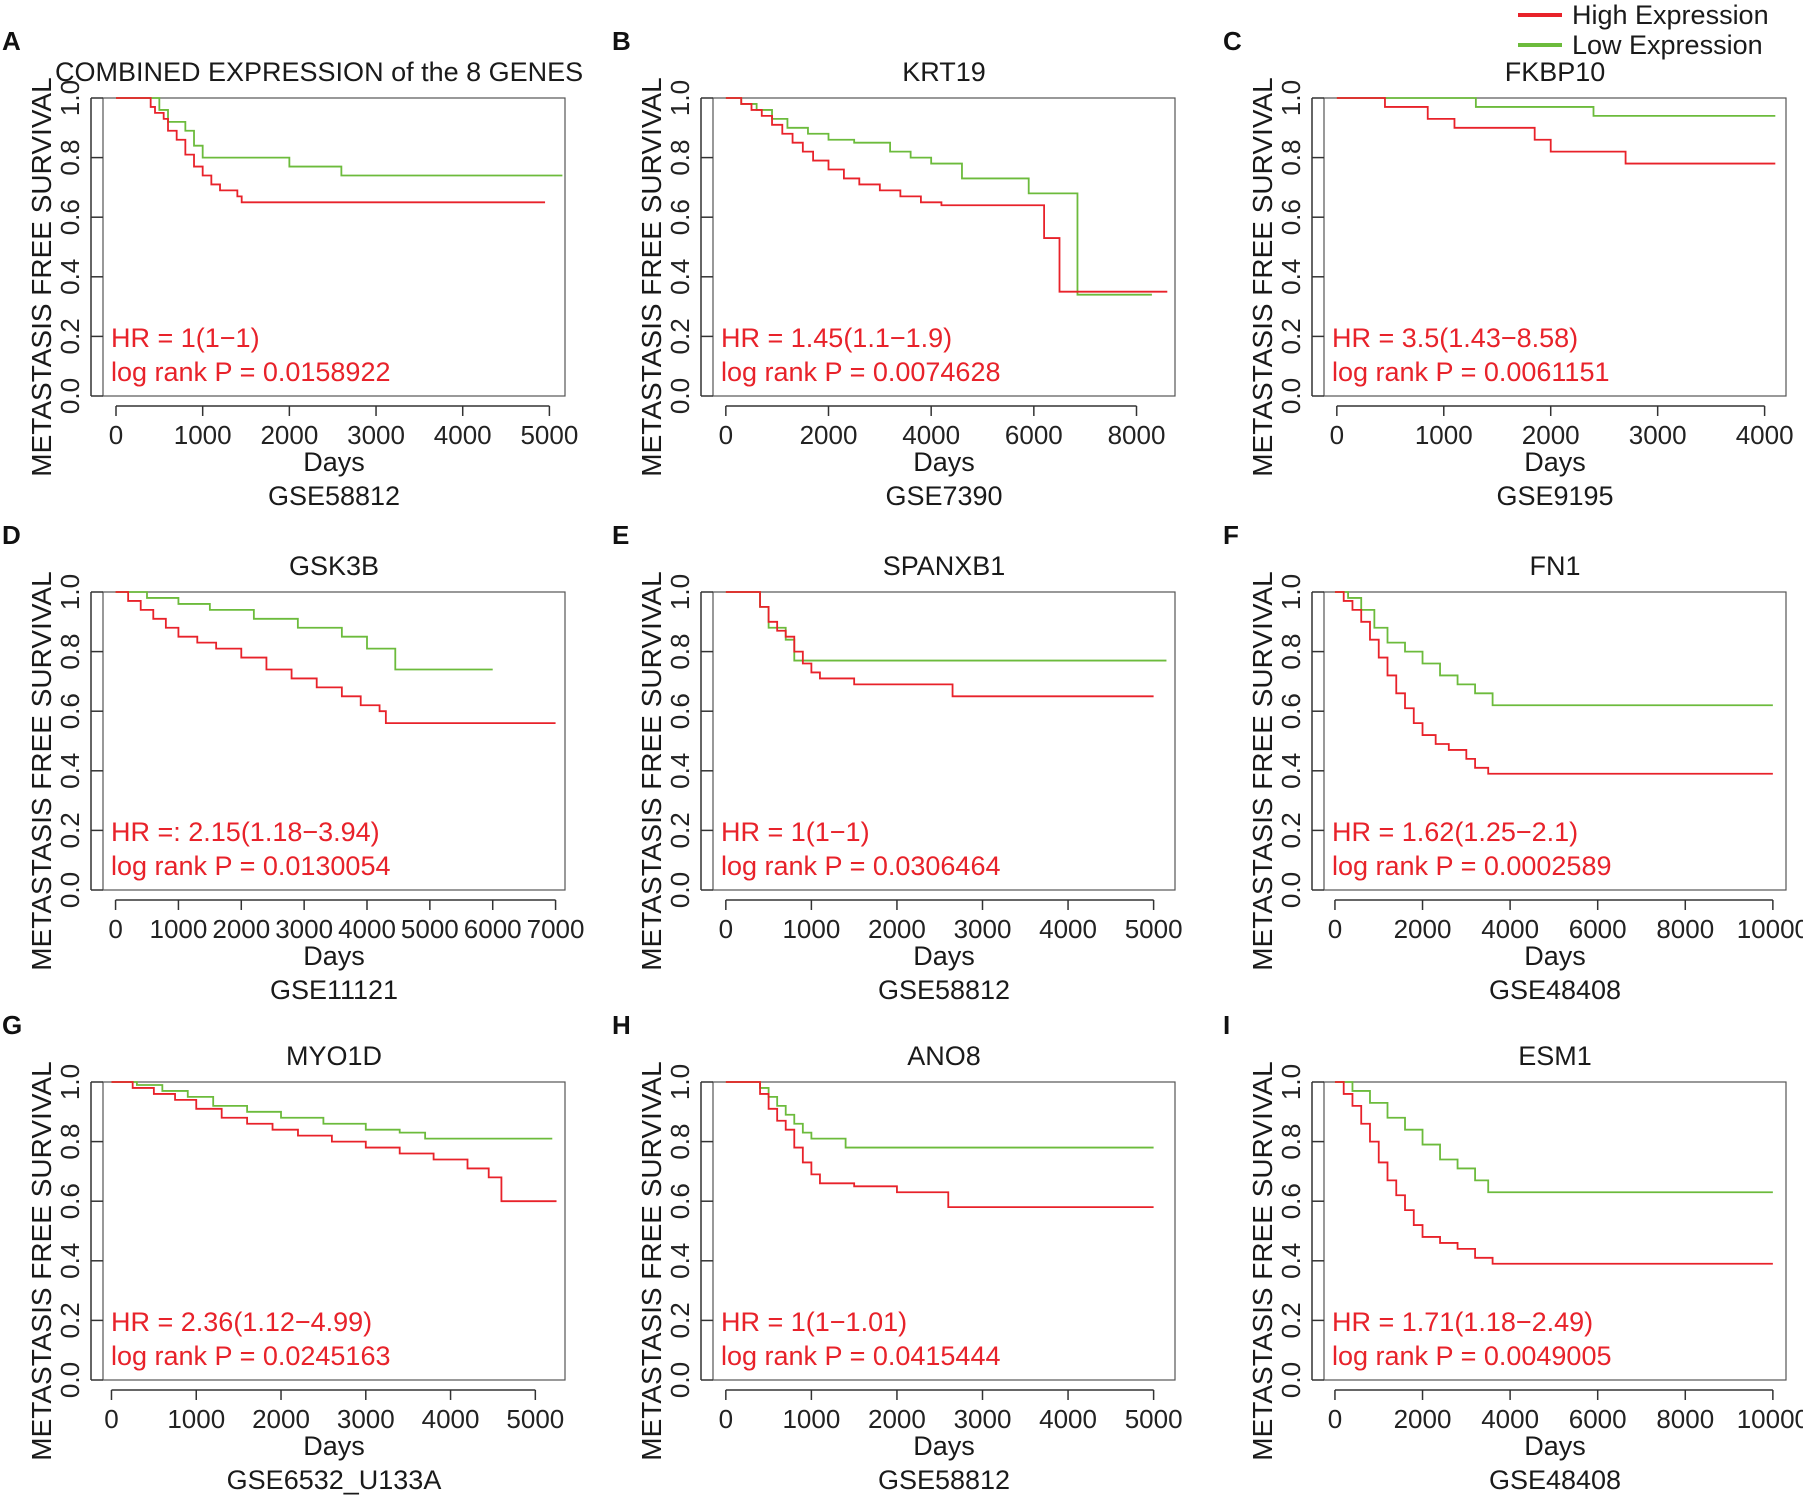 The width and height of the screenshot is (1803, 1499). What do you see at coordinates (1232, 41) in the screenshot?
I see `panel-letter: C` at bounding box center [1232, 41].